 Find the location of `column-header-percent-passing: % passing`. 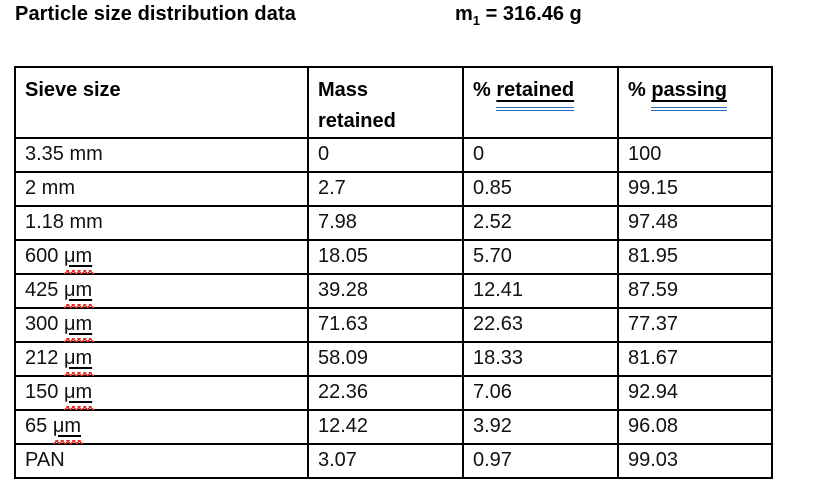

column-header-percent-passing: % passing is located at coordinates (695, 102).